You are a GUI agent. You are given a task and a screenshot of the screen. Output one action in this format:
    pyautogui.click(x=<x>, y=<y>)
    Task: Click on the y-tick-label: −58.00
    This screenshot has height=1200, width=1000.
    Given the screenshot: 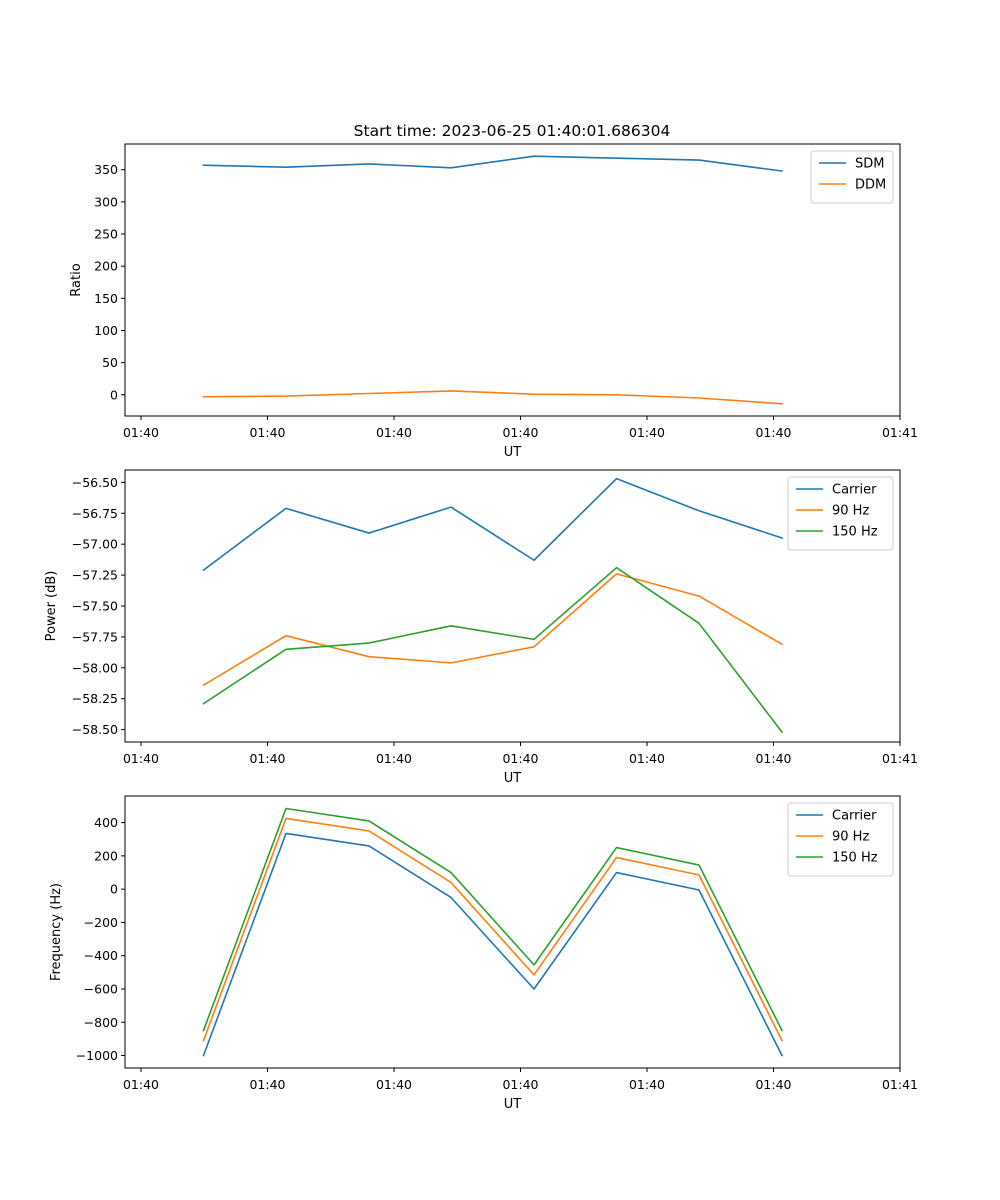 What is the action you would take?
    pyautogui.click(x=95, y=667)
    